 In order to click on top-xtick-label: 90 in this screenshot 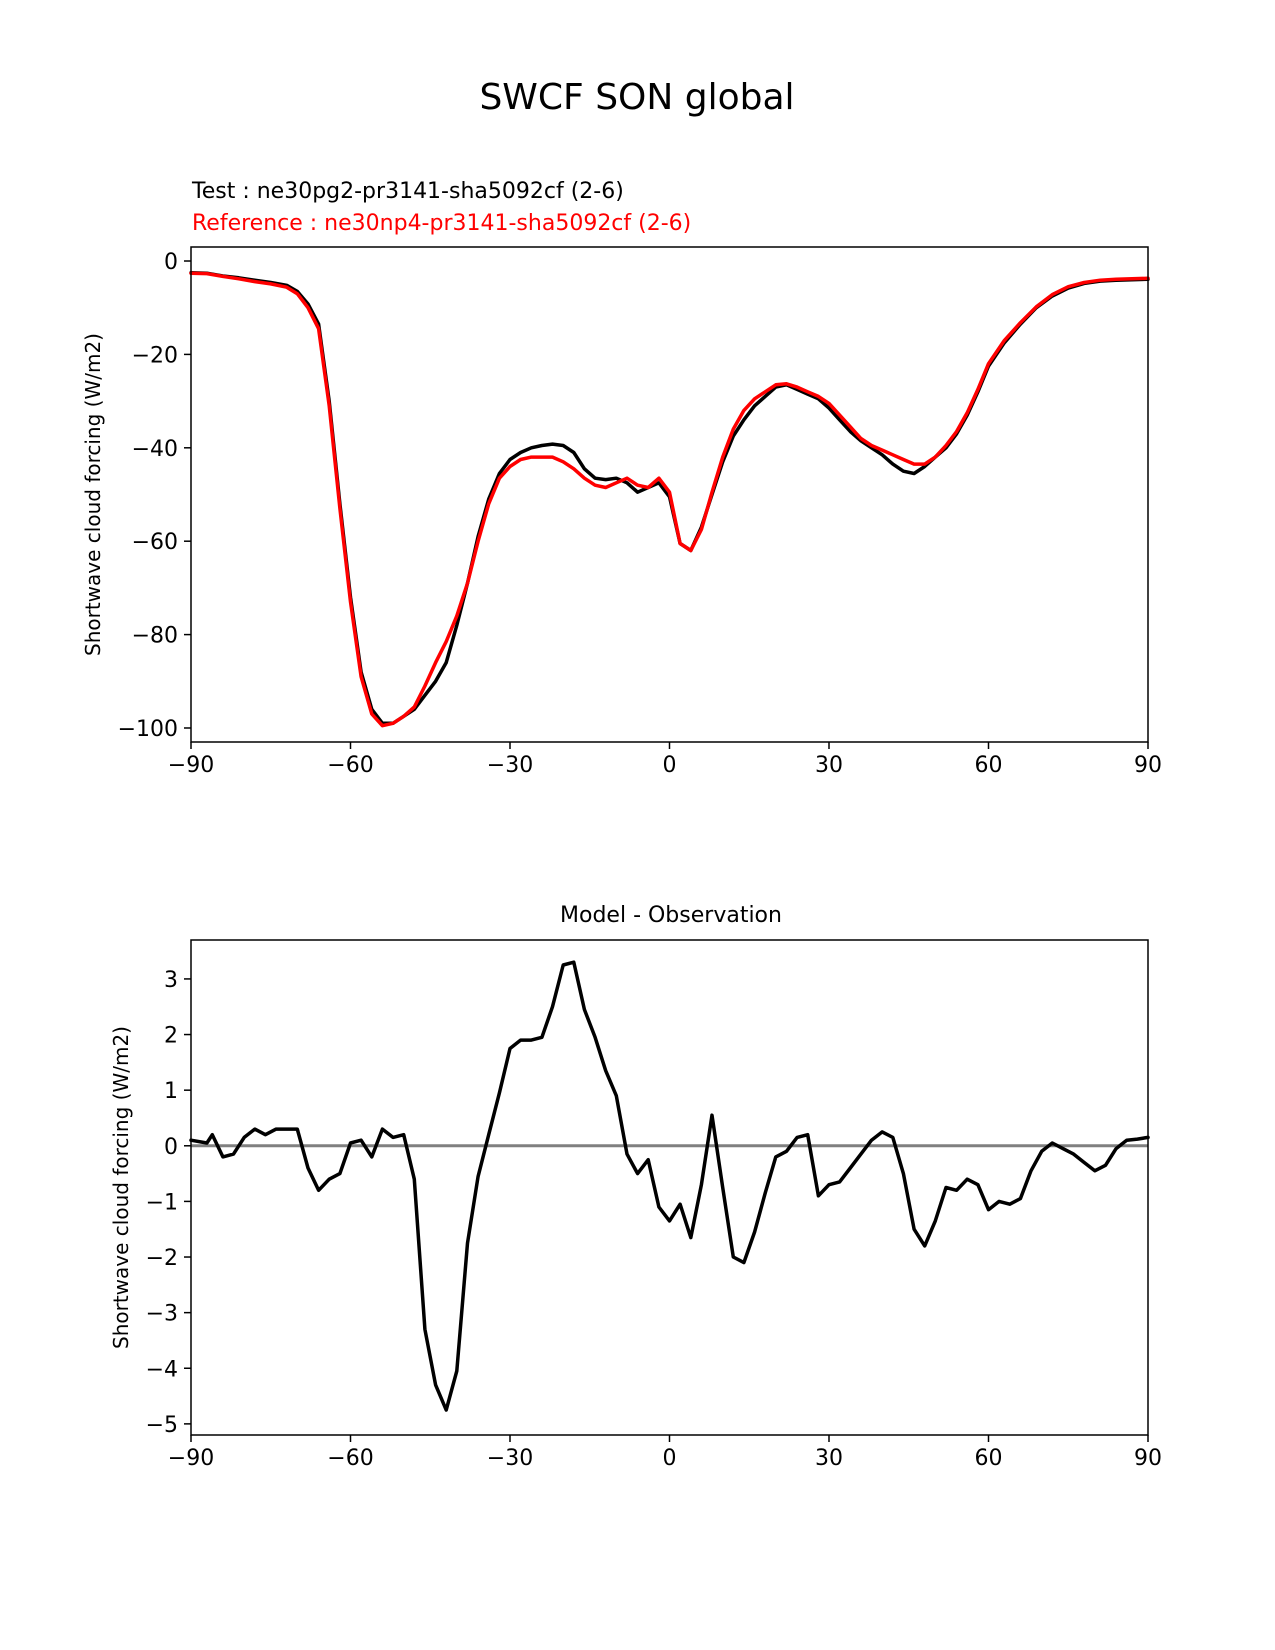, I will do `click(1148, 765)`.